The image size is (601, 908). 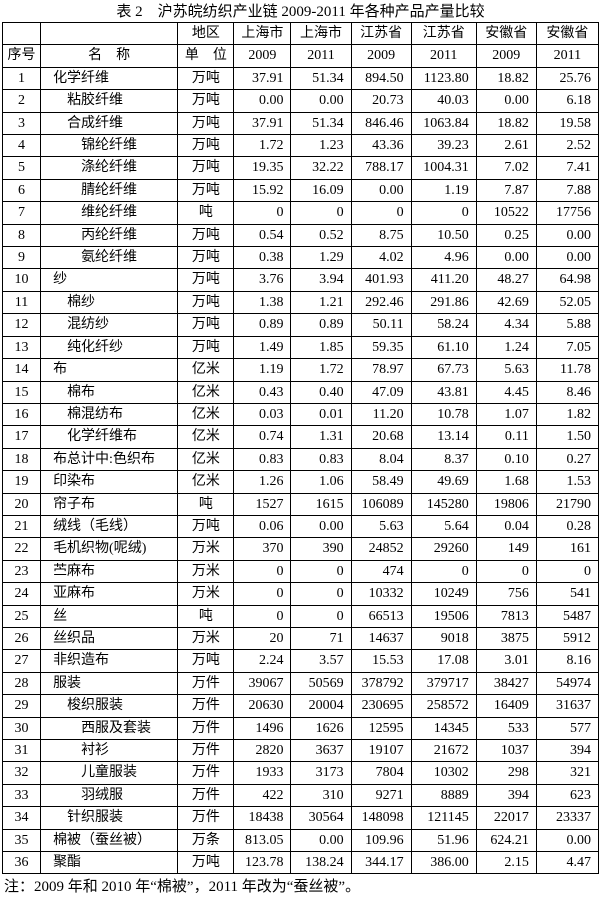 What do you see at coordinates (109, 526) in the screenshot?
I see `product-name: 绒线（毛线）` at bounding box center [109, 526].